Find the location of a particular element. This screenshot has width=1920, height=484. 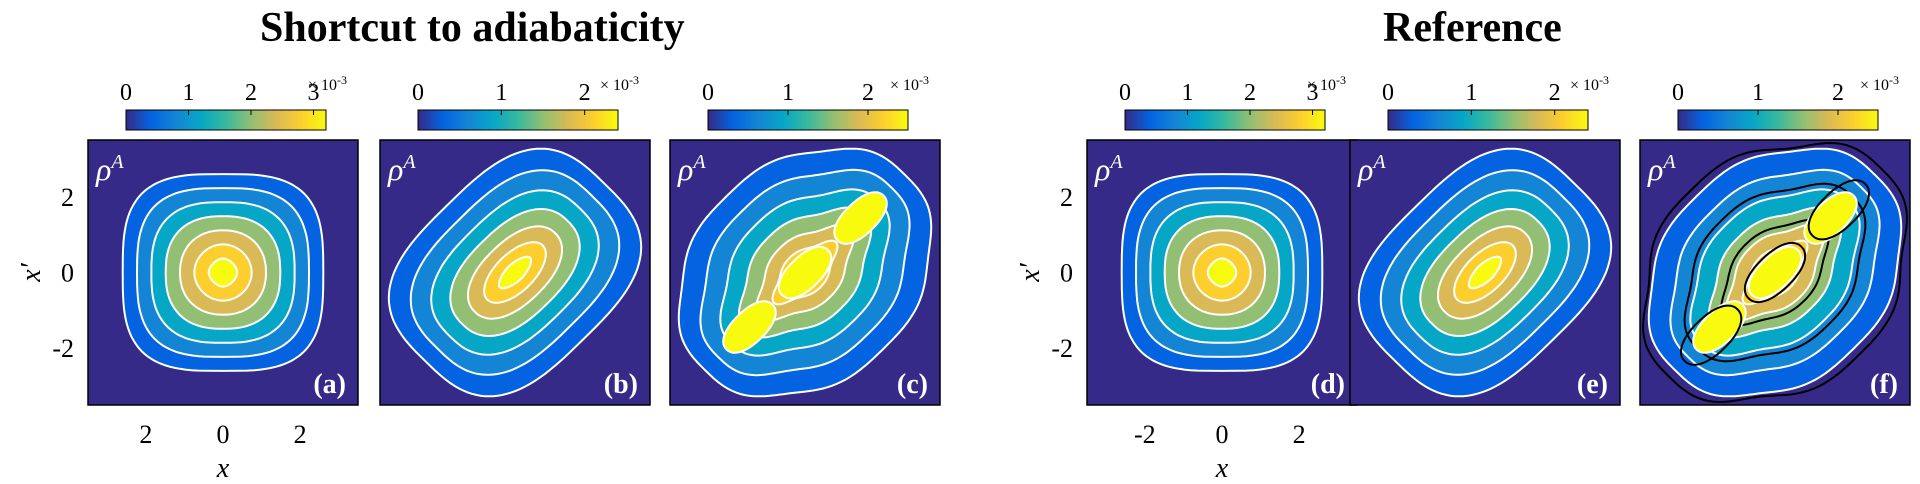

panel-label: (e) is located at coordinates (1592, 384).